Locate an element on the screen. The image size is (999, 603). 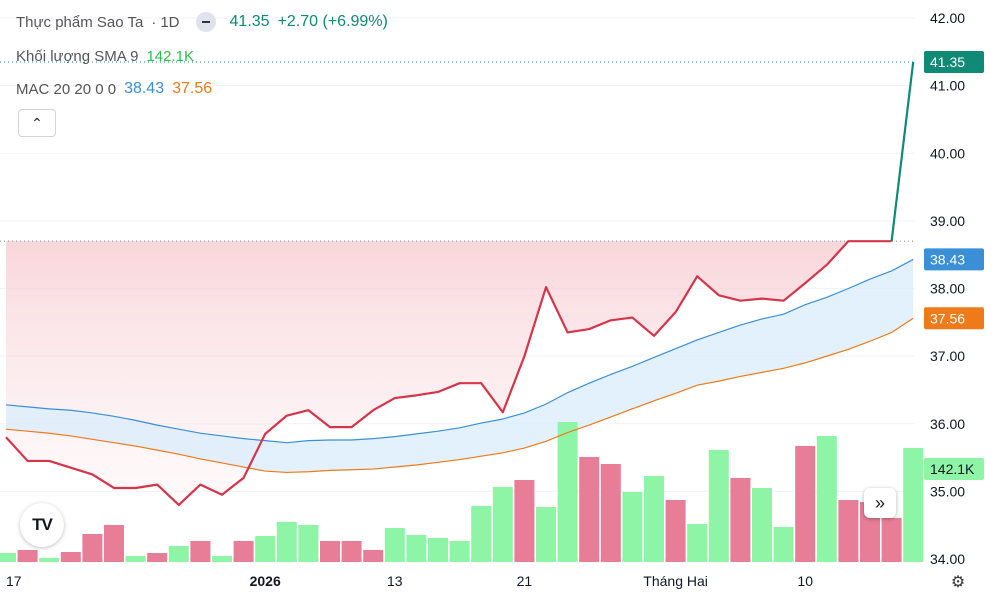
price-tag-label: 142.1K is located at coordinates (952, 469).